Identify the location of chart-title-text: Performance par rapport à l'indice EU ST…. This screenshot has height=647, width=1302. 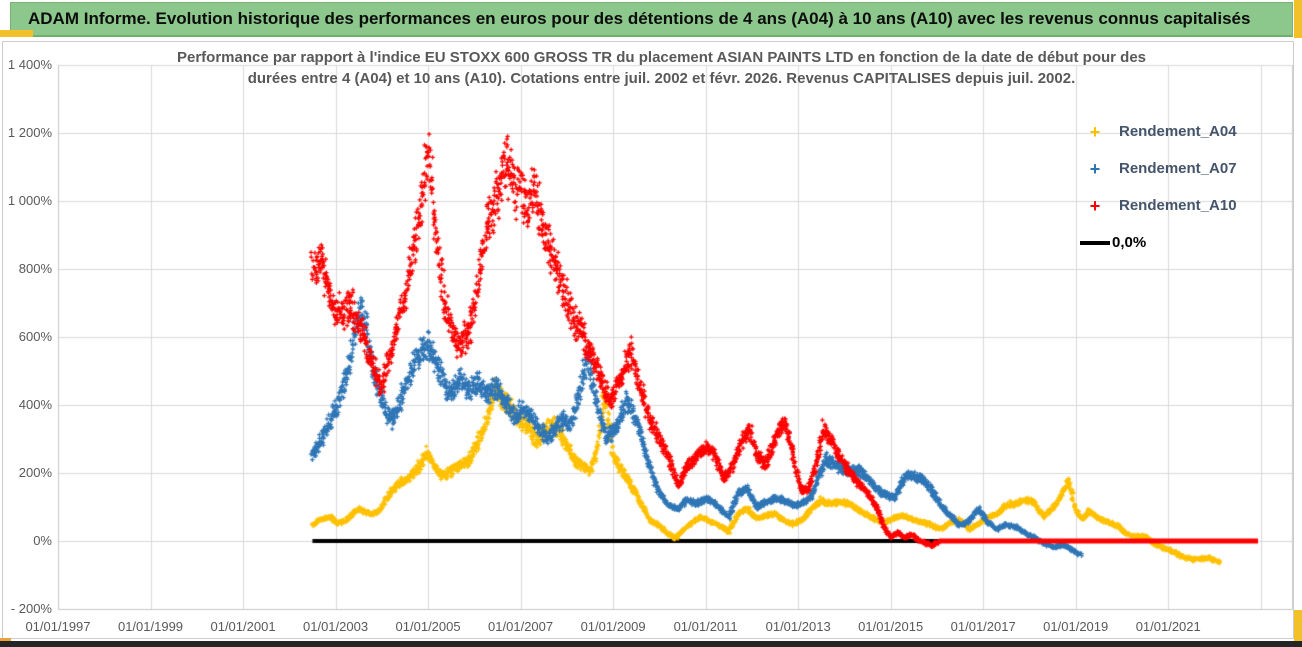
(661, 68).